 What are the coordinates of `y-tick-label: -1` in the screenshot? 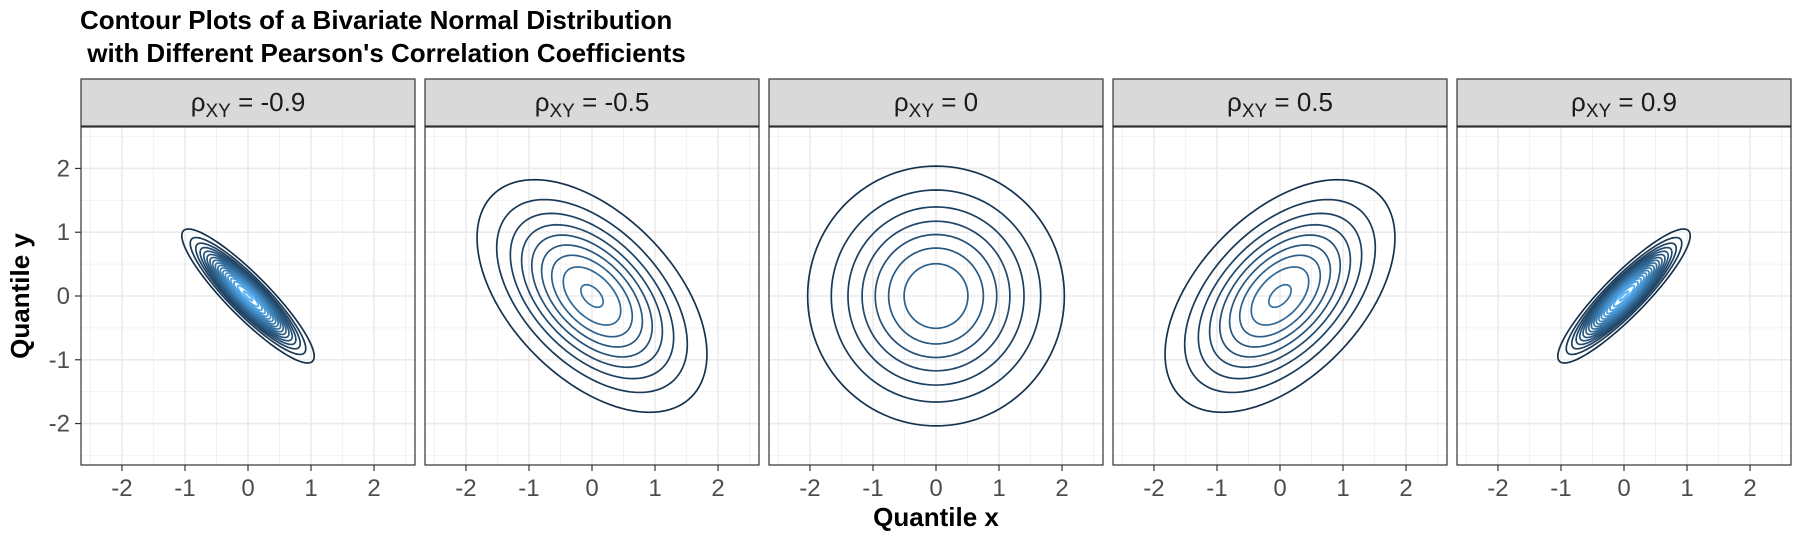 It's located at (59, 360).